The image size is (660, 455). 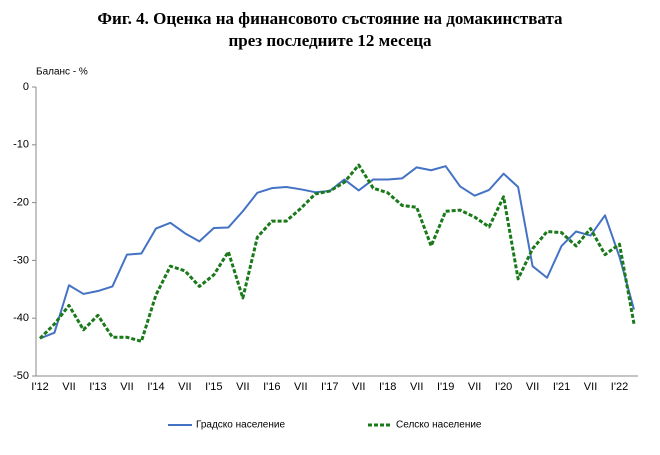 I want to click on y-tick-label: -40, so click(x=21, y=318).